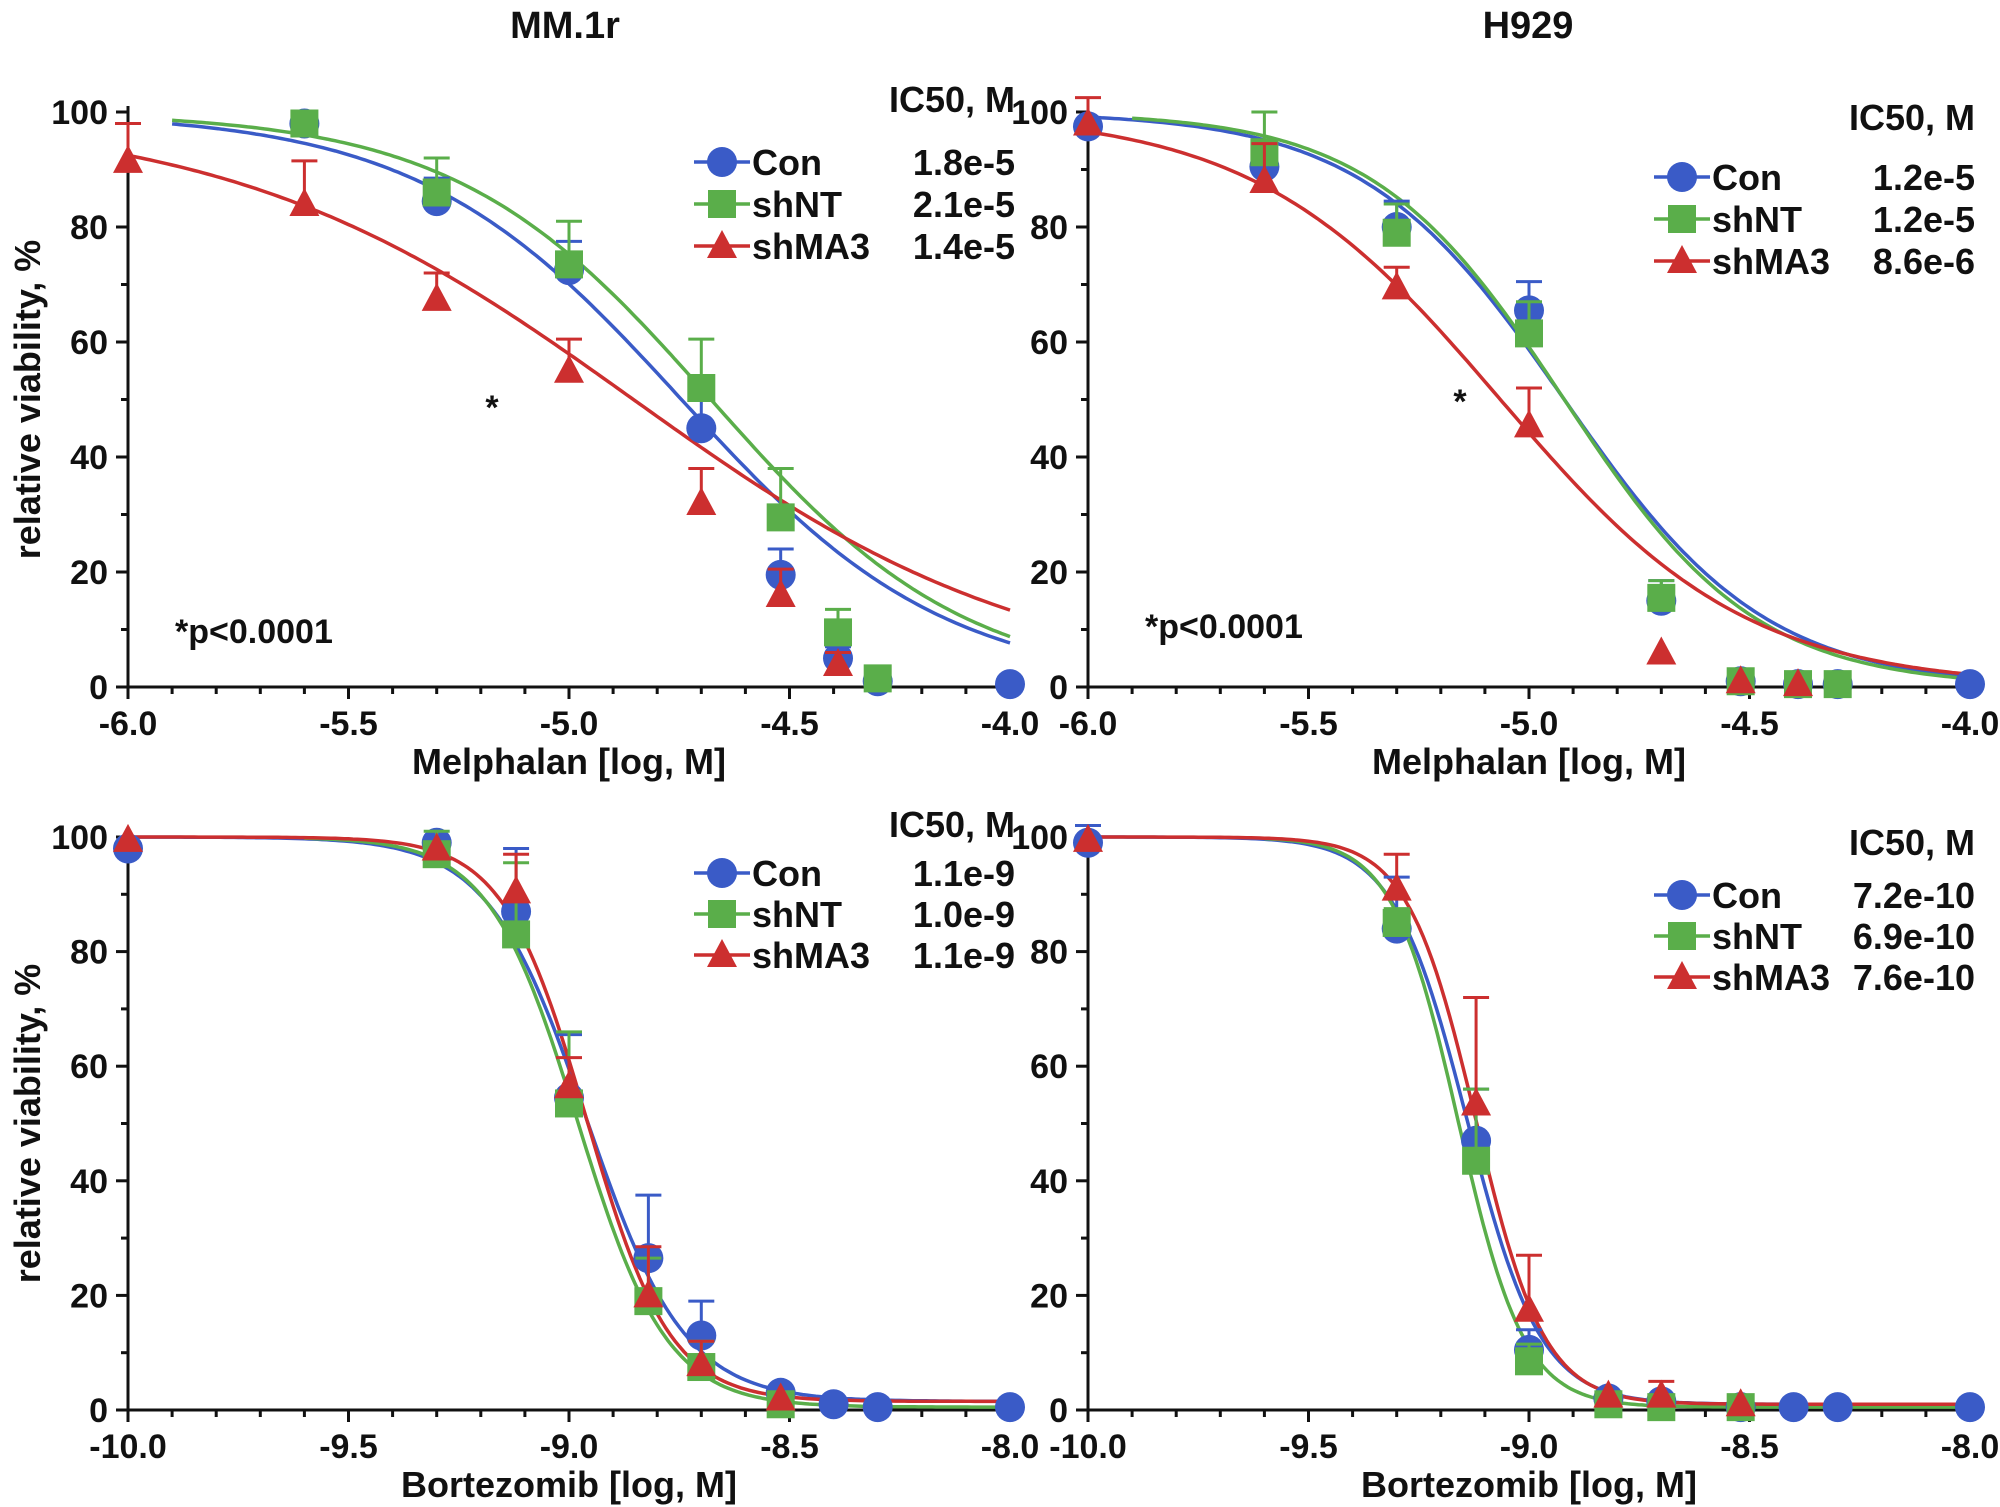 The image size is (2000, 1507). I want to click on x-tick-label: -5.0, so click(569, 724).